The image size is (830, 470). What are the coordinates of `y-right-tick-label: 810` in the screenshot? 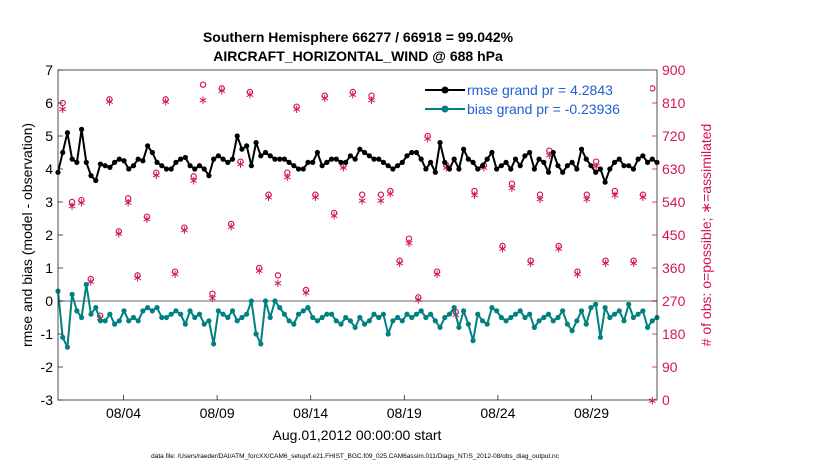 It's located at (674, 103).